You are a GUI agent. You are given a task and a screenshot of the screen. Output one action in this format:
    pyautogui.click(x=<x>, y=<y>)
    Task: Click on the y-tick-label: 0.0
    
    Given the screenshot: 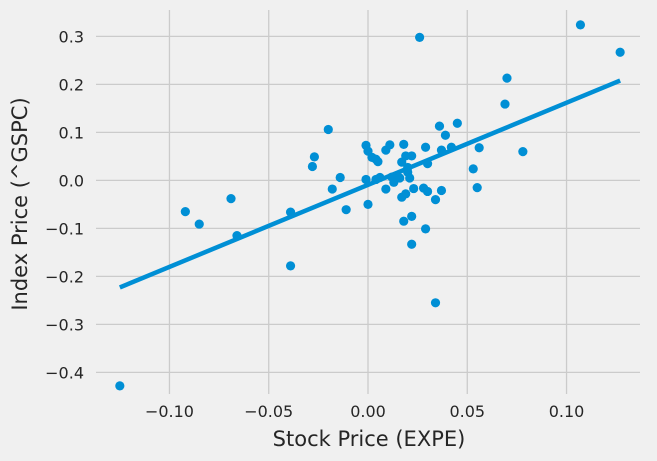 What is the action you would take?
    pyautogui.click(x=71, y=180)
    